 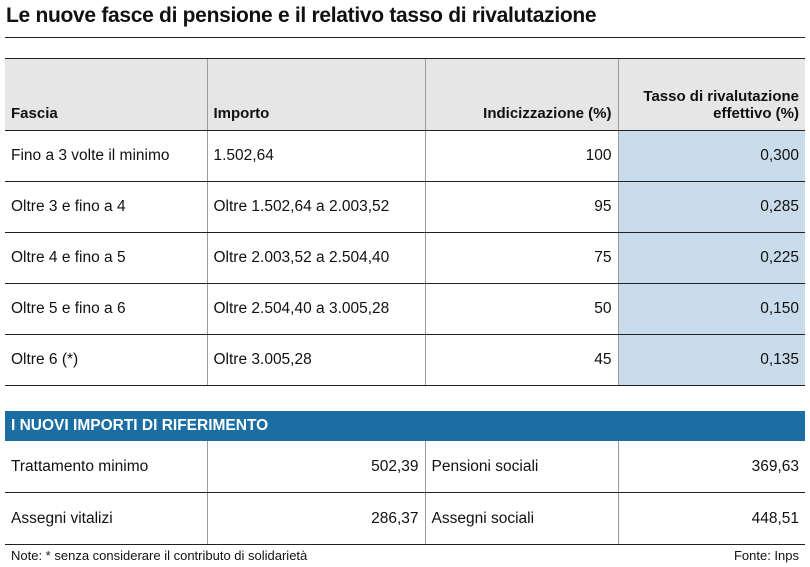 What do you see at coordinates (106, 207) in the screenshot?
I see `table-cell: Oltre 3 e fino a 4` at bounding box center [106, 207].